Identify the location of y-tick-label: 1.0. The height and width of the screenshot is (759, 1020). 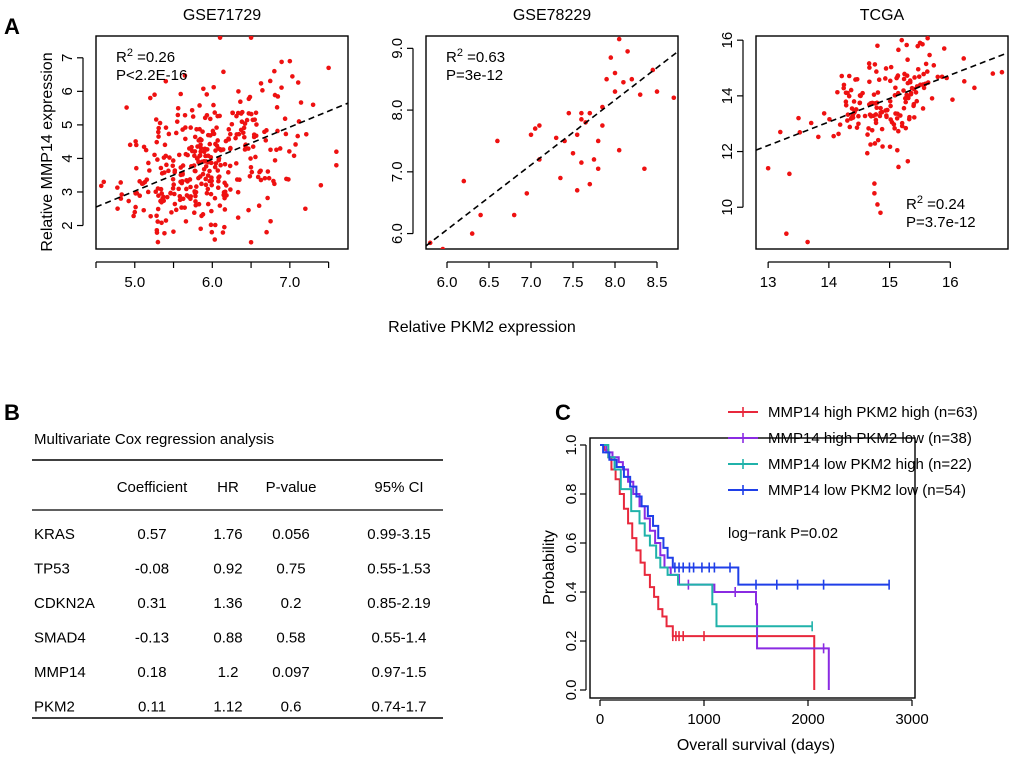
(571, 445).